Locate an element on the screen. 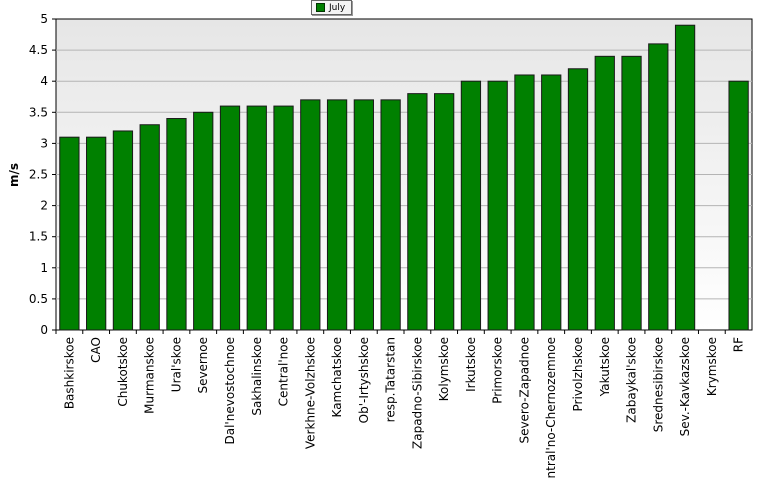 The image size is (777, 479). x-tick-label: Yakutskoe is located at coordinates (605, 367).